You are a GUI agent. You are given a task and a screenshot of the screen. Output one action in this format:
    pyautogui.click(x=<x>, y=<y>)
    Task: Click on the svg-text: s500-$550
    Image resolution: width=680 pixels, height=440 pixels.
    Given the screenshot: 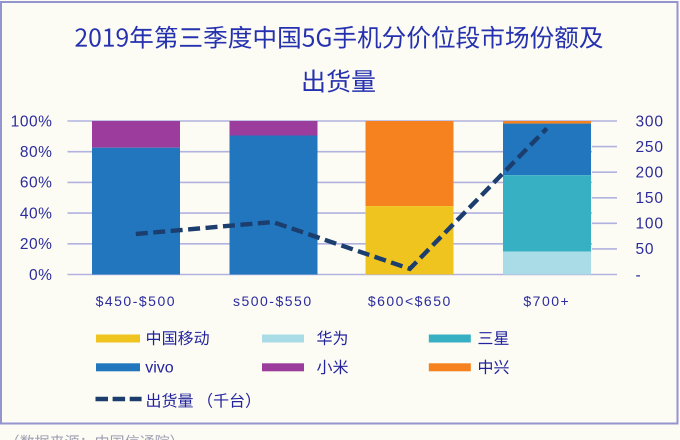 What is the action you would take?
    pyautogui.click(x=273, y=301)
    